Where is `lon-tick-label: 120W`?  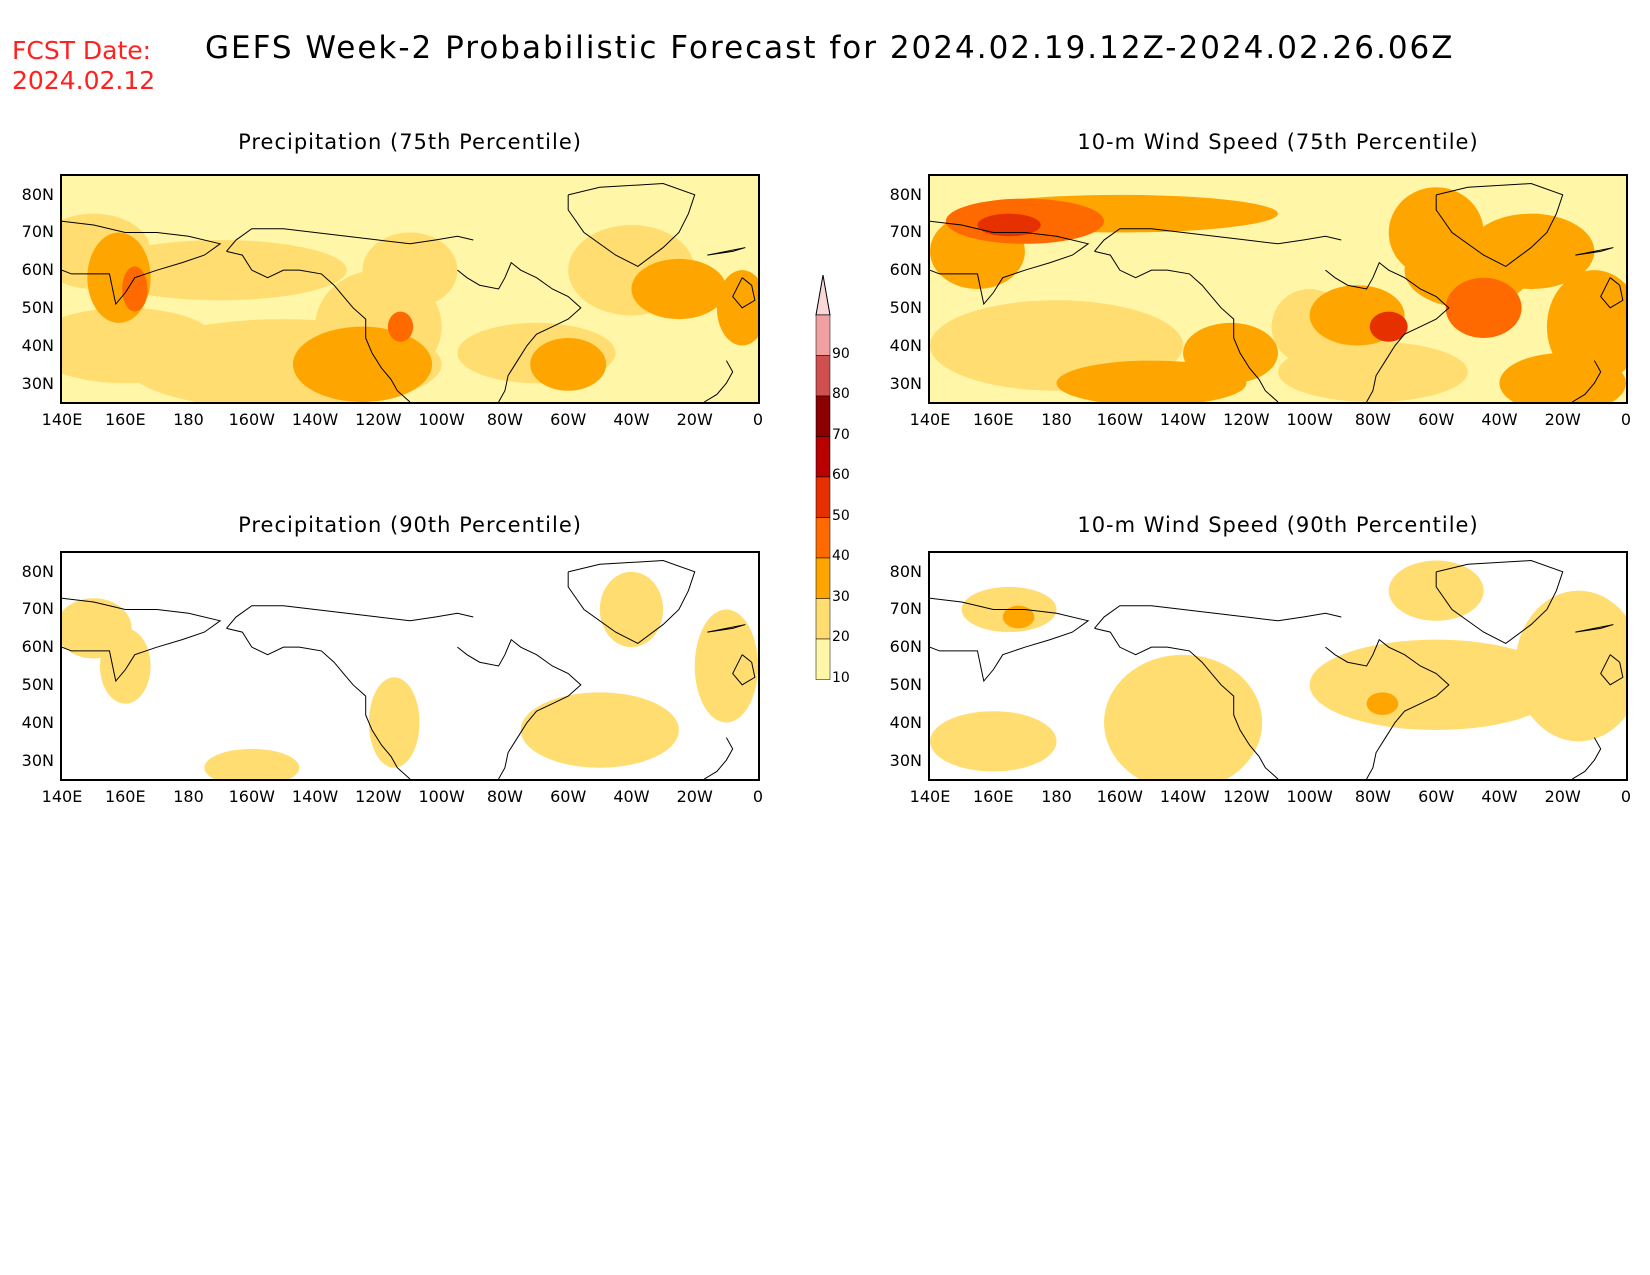 lon-tick-label: 120W is located at coordinates (378, 796).